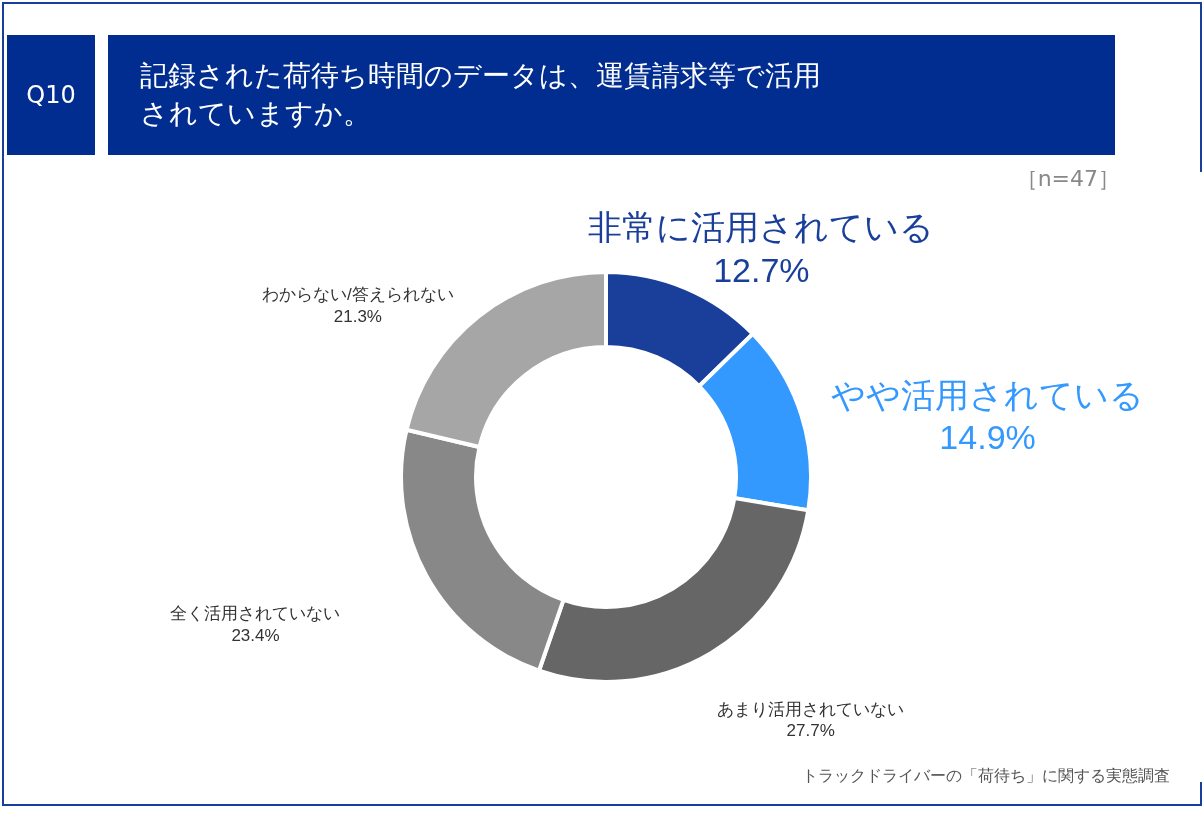 The width and height of the screenshot is (1204, 816). What do you see at coordinates (986, 776) in the screenshot?
I see `text: トラックドライバーの「荷待ち」に関する実態調査` at bounding box center [986, 776].